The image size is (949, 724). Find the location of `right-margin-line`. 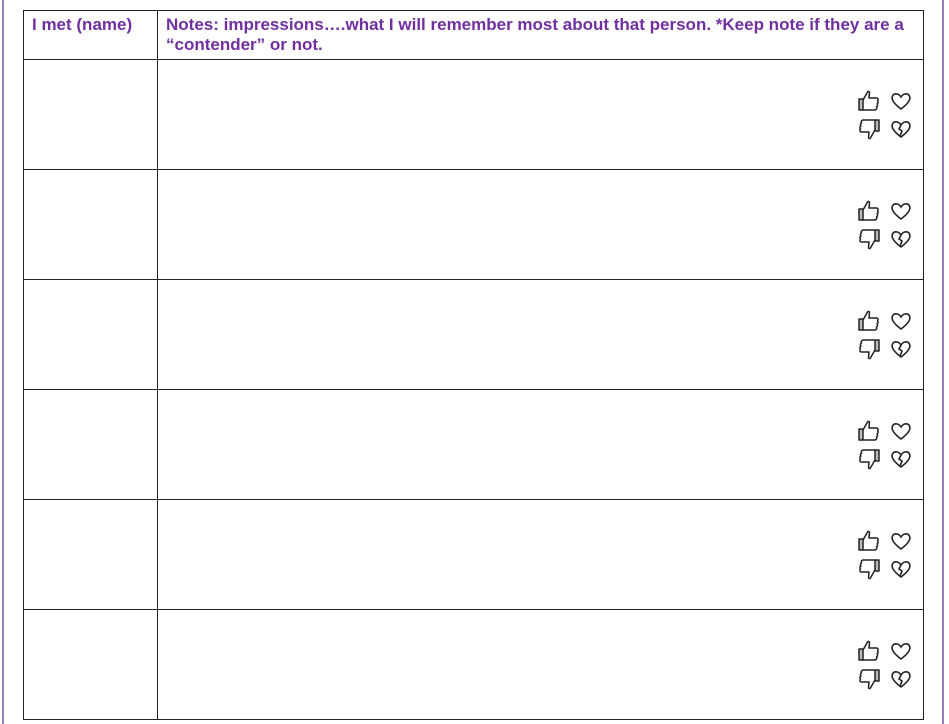

right-margin-line is located at coordinates (943, 362).